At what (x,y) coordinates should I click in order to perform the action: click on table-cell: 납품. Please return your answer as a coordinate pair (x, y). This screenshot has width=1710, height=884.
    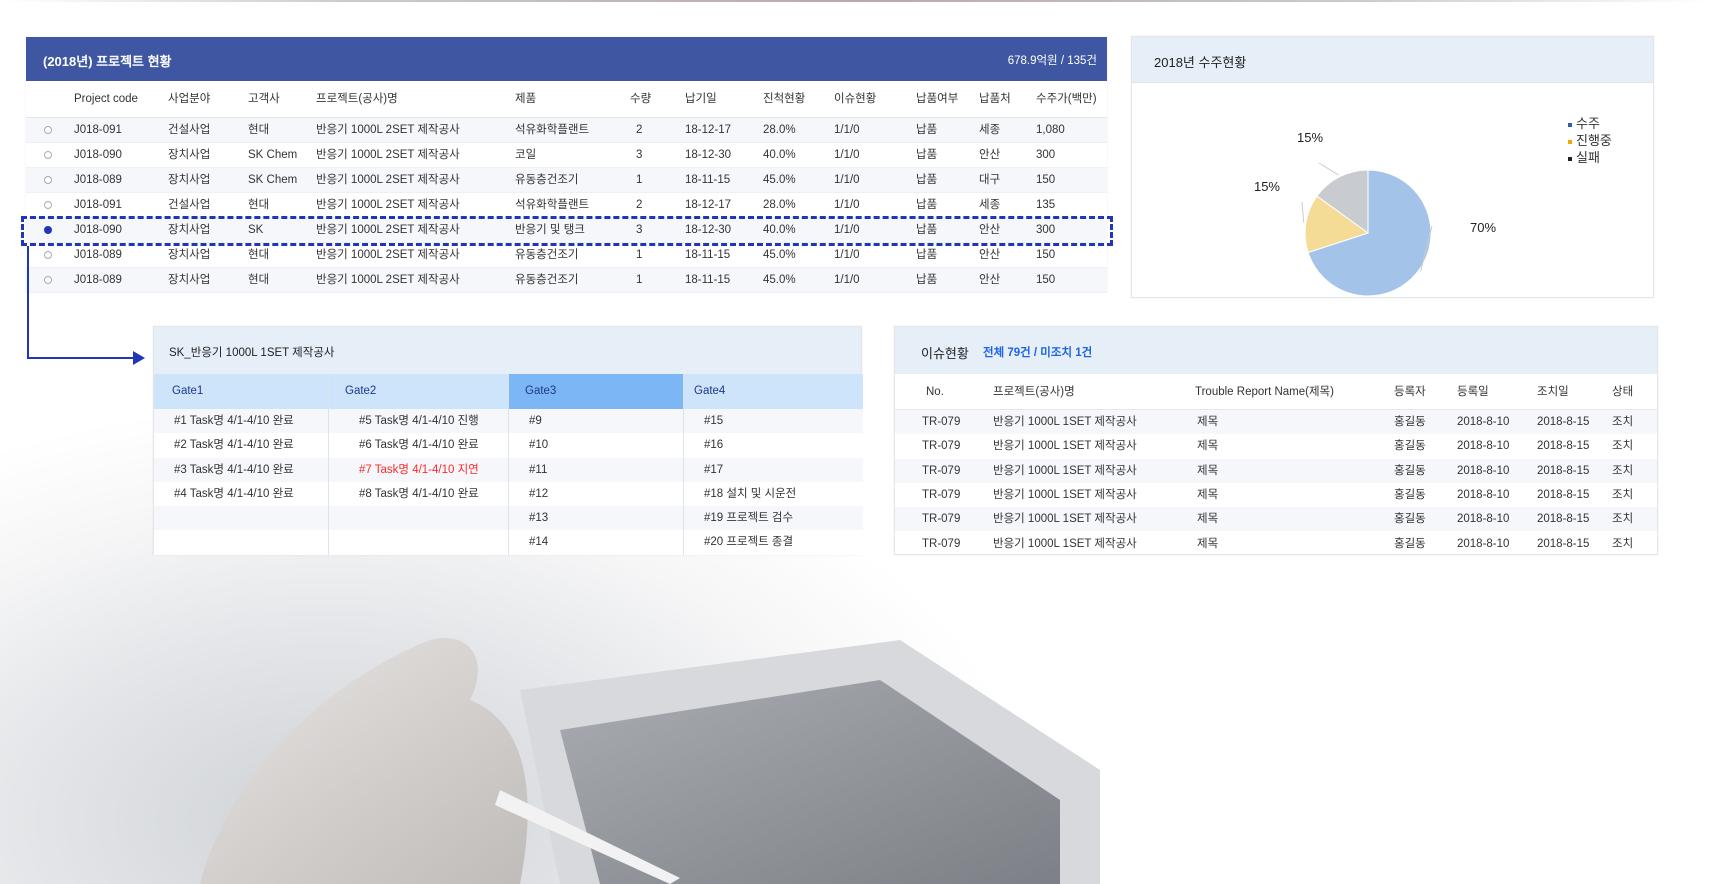
    Looking at the image, I should click on (927, 155).